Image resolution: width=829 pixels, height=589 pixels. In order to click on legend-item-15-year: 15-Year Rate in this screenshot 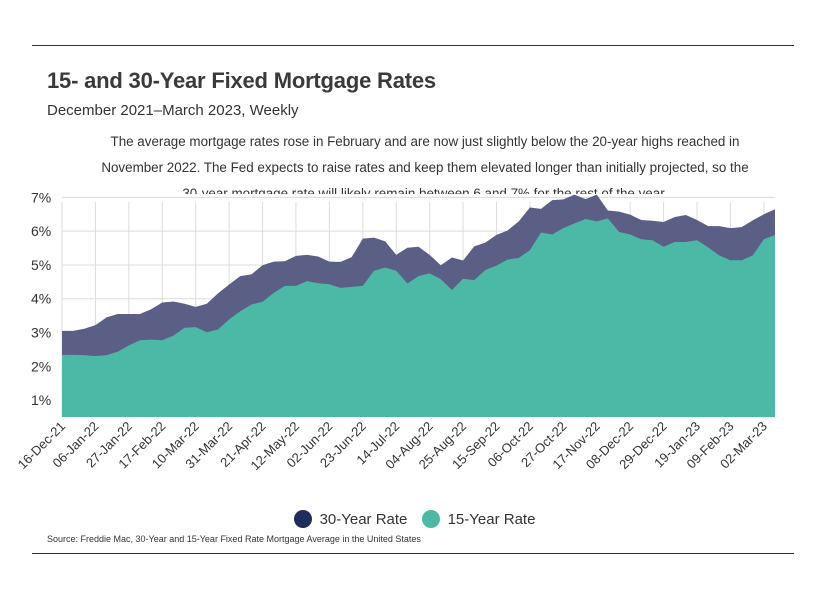, I will do `click(478, 519)`.